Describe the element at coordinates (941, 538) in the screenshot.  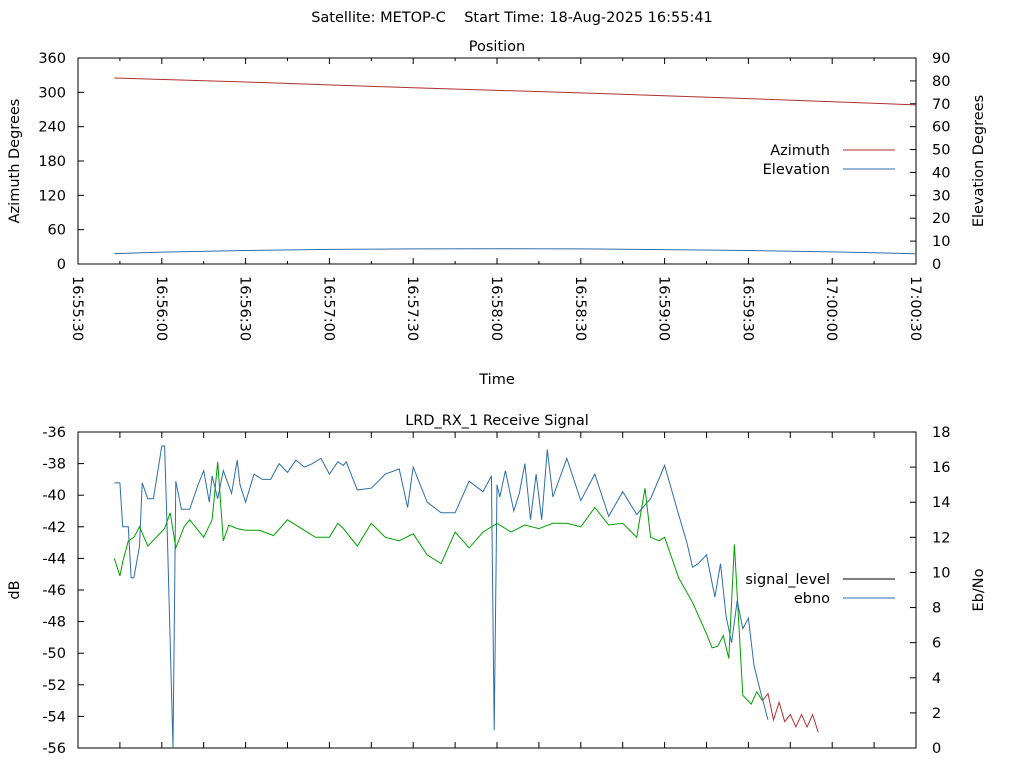
I see `y2-tick-label: 12` at that location.